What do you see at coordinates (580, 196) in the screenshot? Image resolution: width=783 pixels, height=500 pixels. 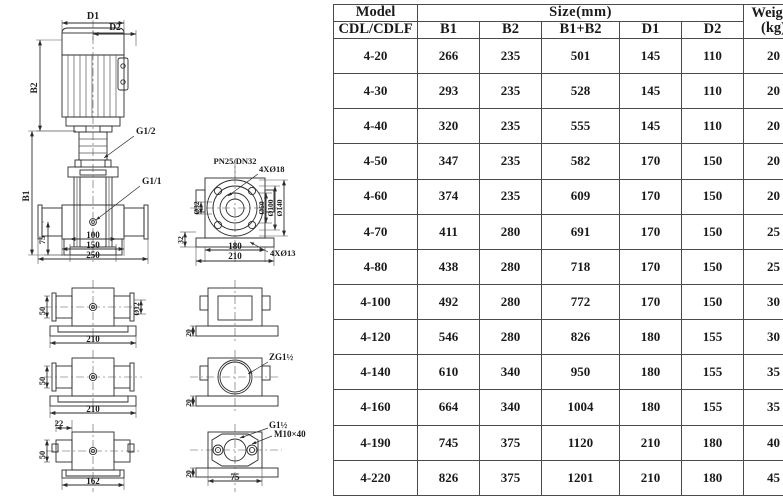 I see `cell-b1b2: 609` at bounding box center [580, 196].